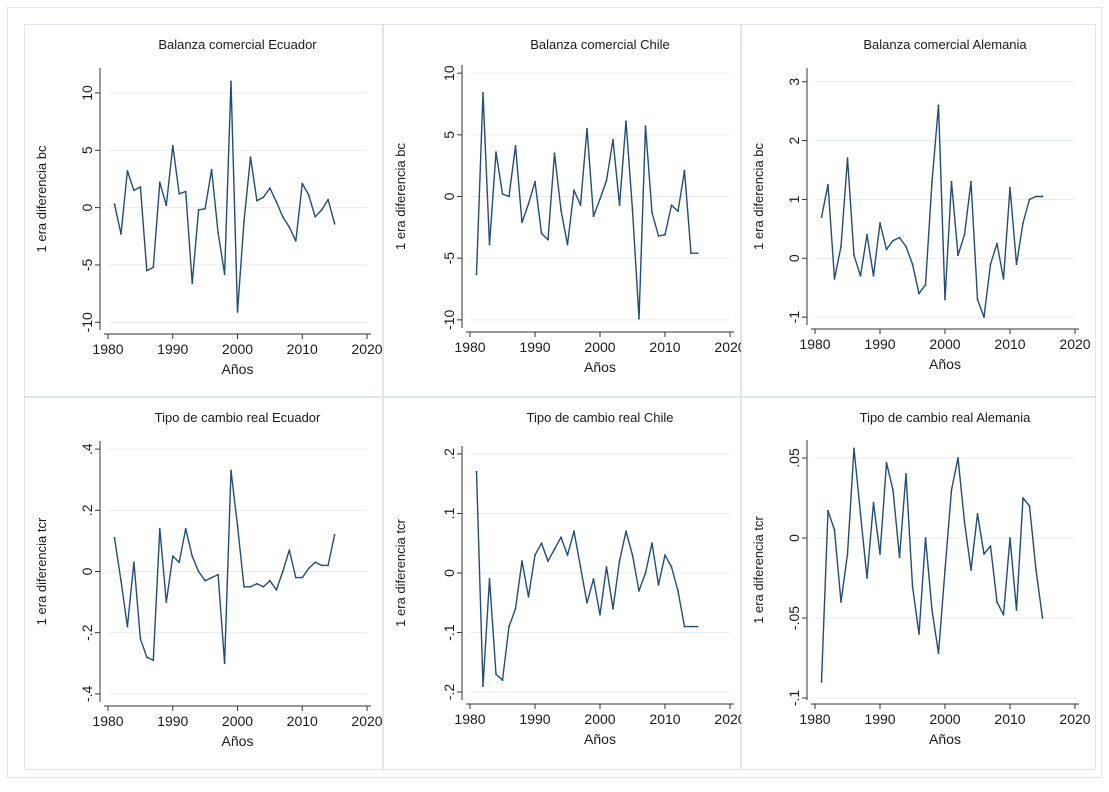  Describe the element at coordinates (794, 317) in the screenshot. I see `y-tick-label: -1` at that location.